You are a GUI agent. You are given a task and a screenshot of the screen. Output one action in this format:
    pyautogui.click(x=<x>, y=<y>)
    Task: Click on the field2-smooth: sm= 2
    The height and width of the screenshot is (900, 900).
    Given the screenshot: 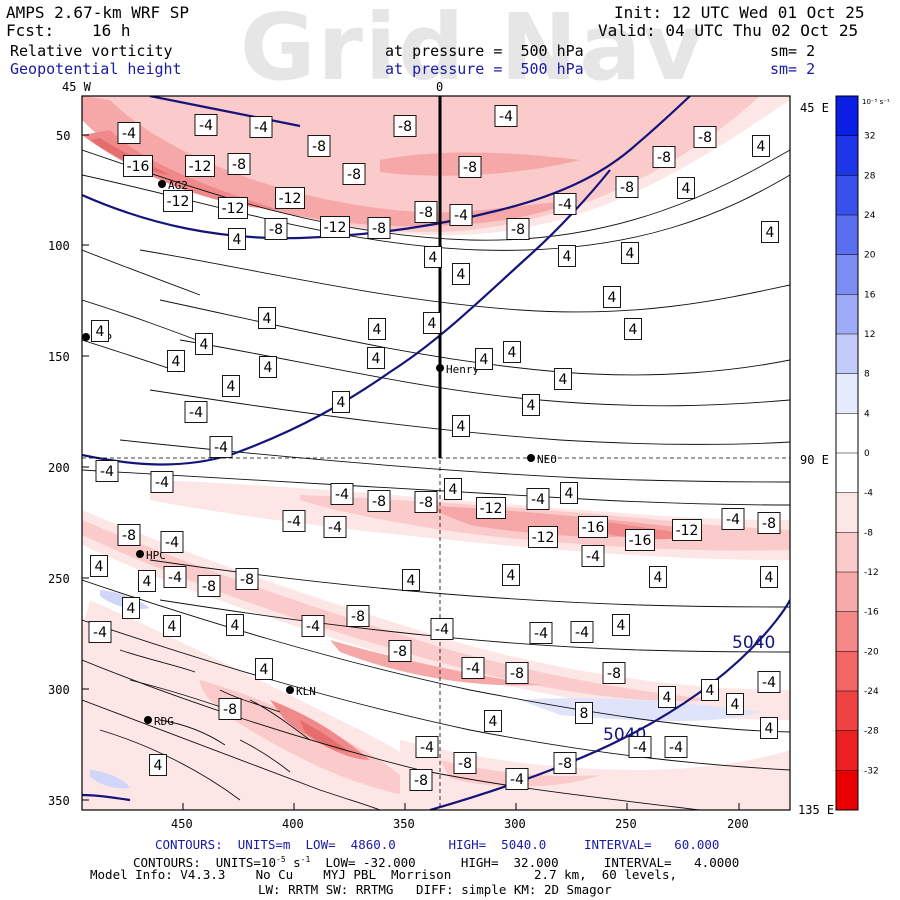 What is the action you would take?
    pyautogui.click(x=793, y=69)
    